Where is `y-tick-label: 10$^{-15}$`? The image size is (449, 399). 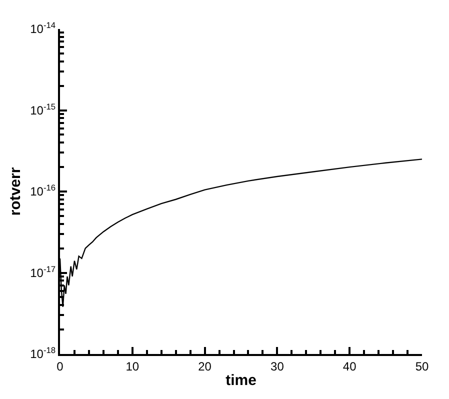
y-tick-label: 10$^{-15}$ is located at coordinates (43, 109).